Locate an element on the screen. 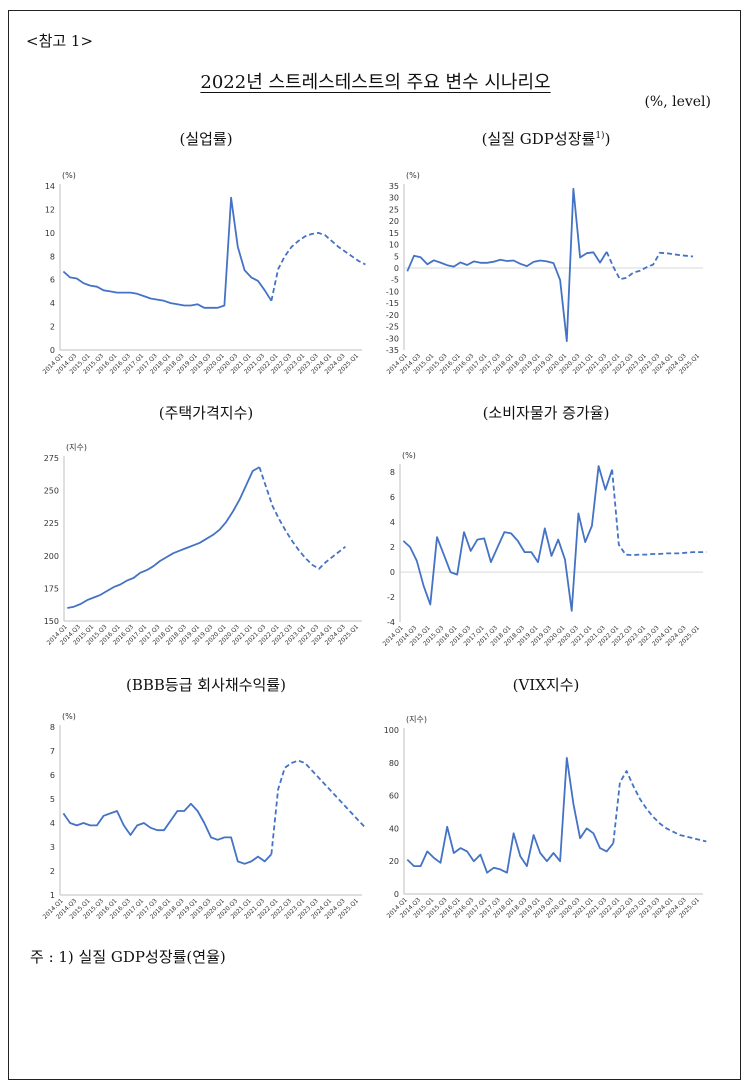 The image size is (751, 1089). panel-title-text: (소비자물가 증가율) is located at coordinates (546, 413).